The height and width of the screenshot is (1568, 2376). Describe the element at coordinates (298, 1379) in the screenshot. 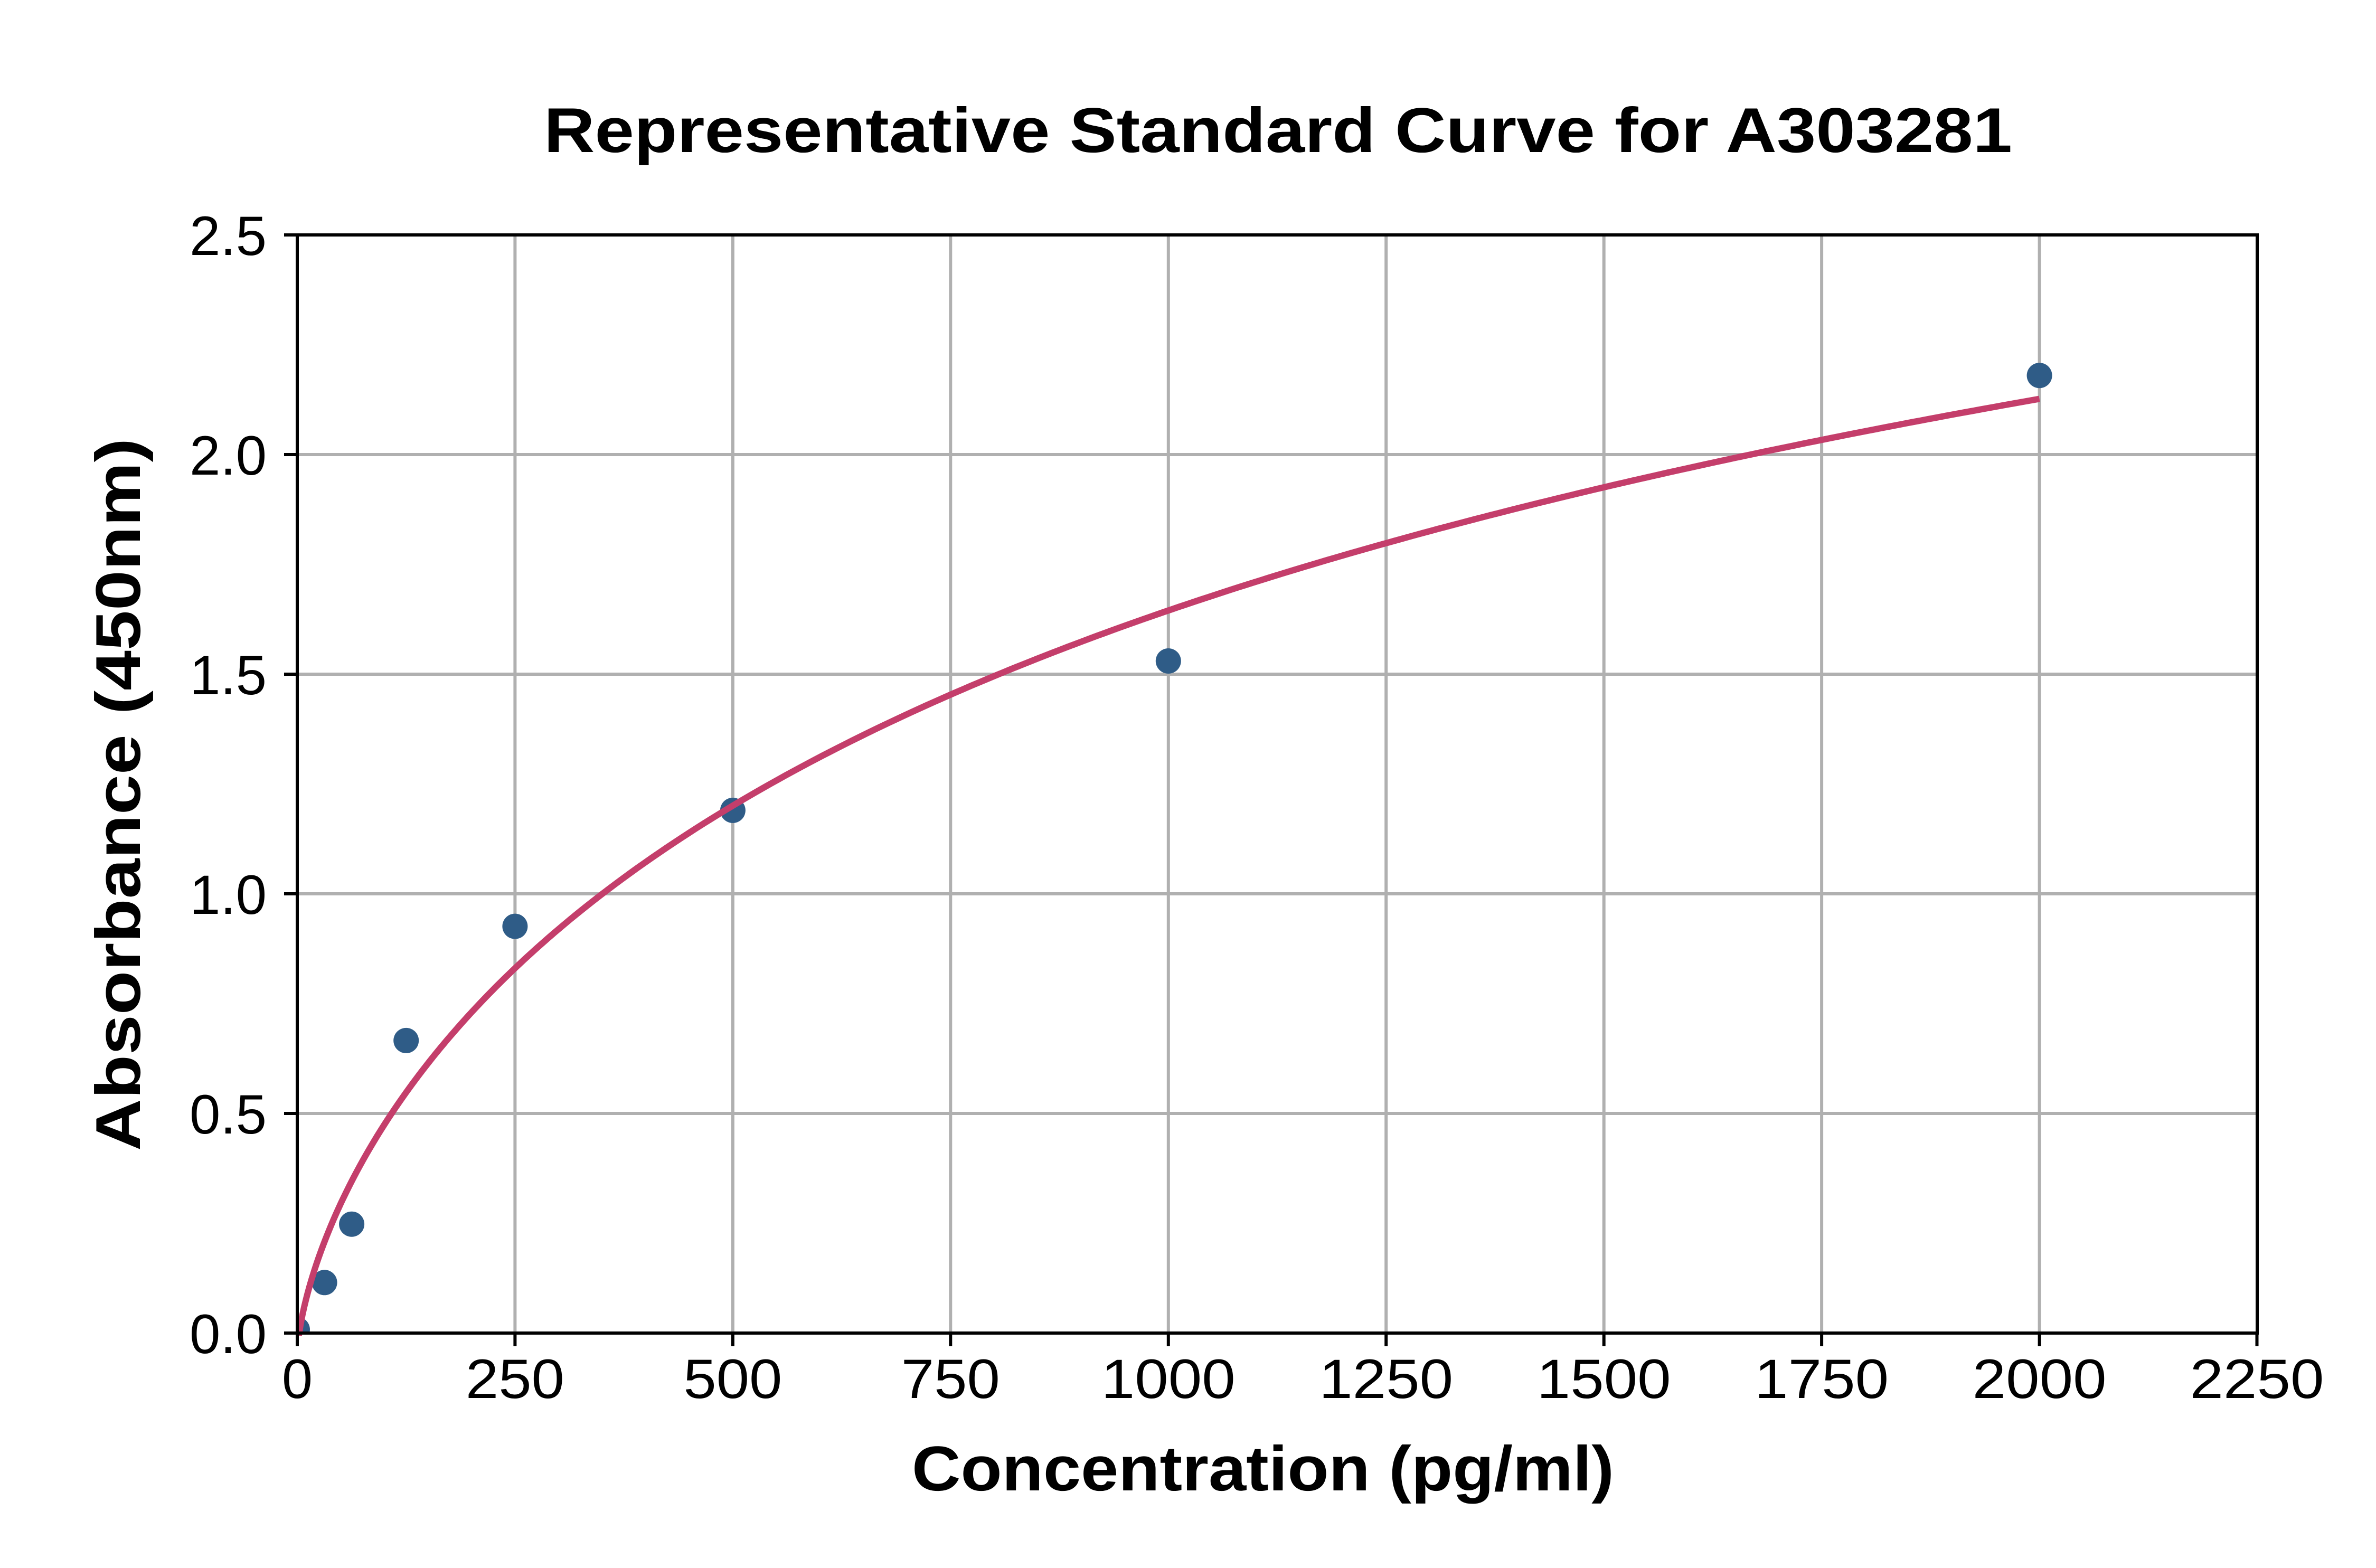

I see `svg-text: 0` at that location.